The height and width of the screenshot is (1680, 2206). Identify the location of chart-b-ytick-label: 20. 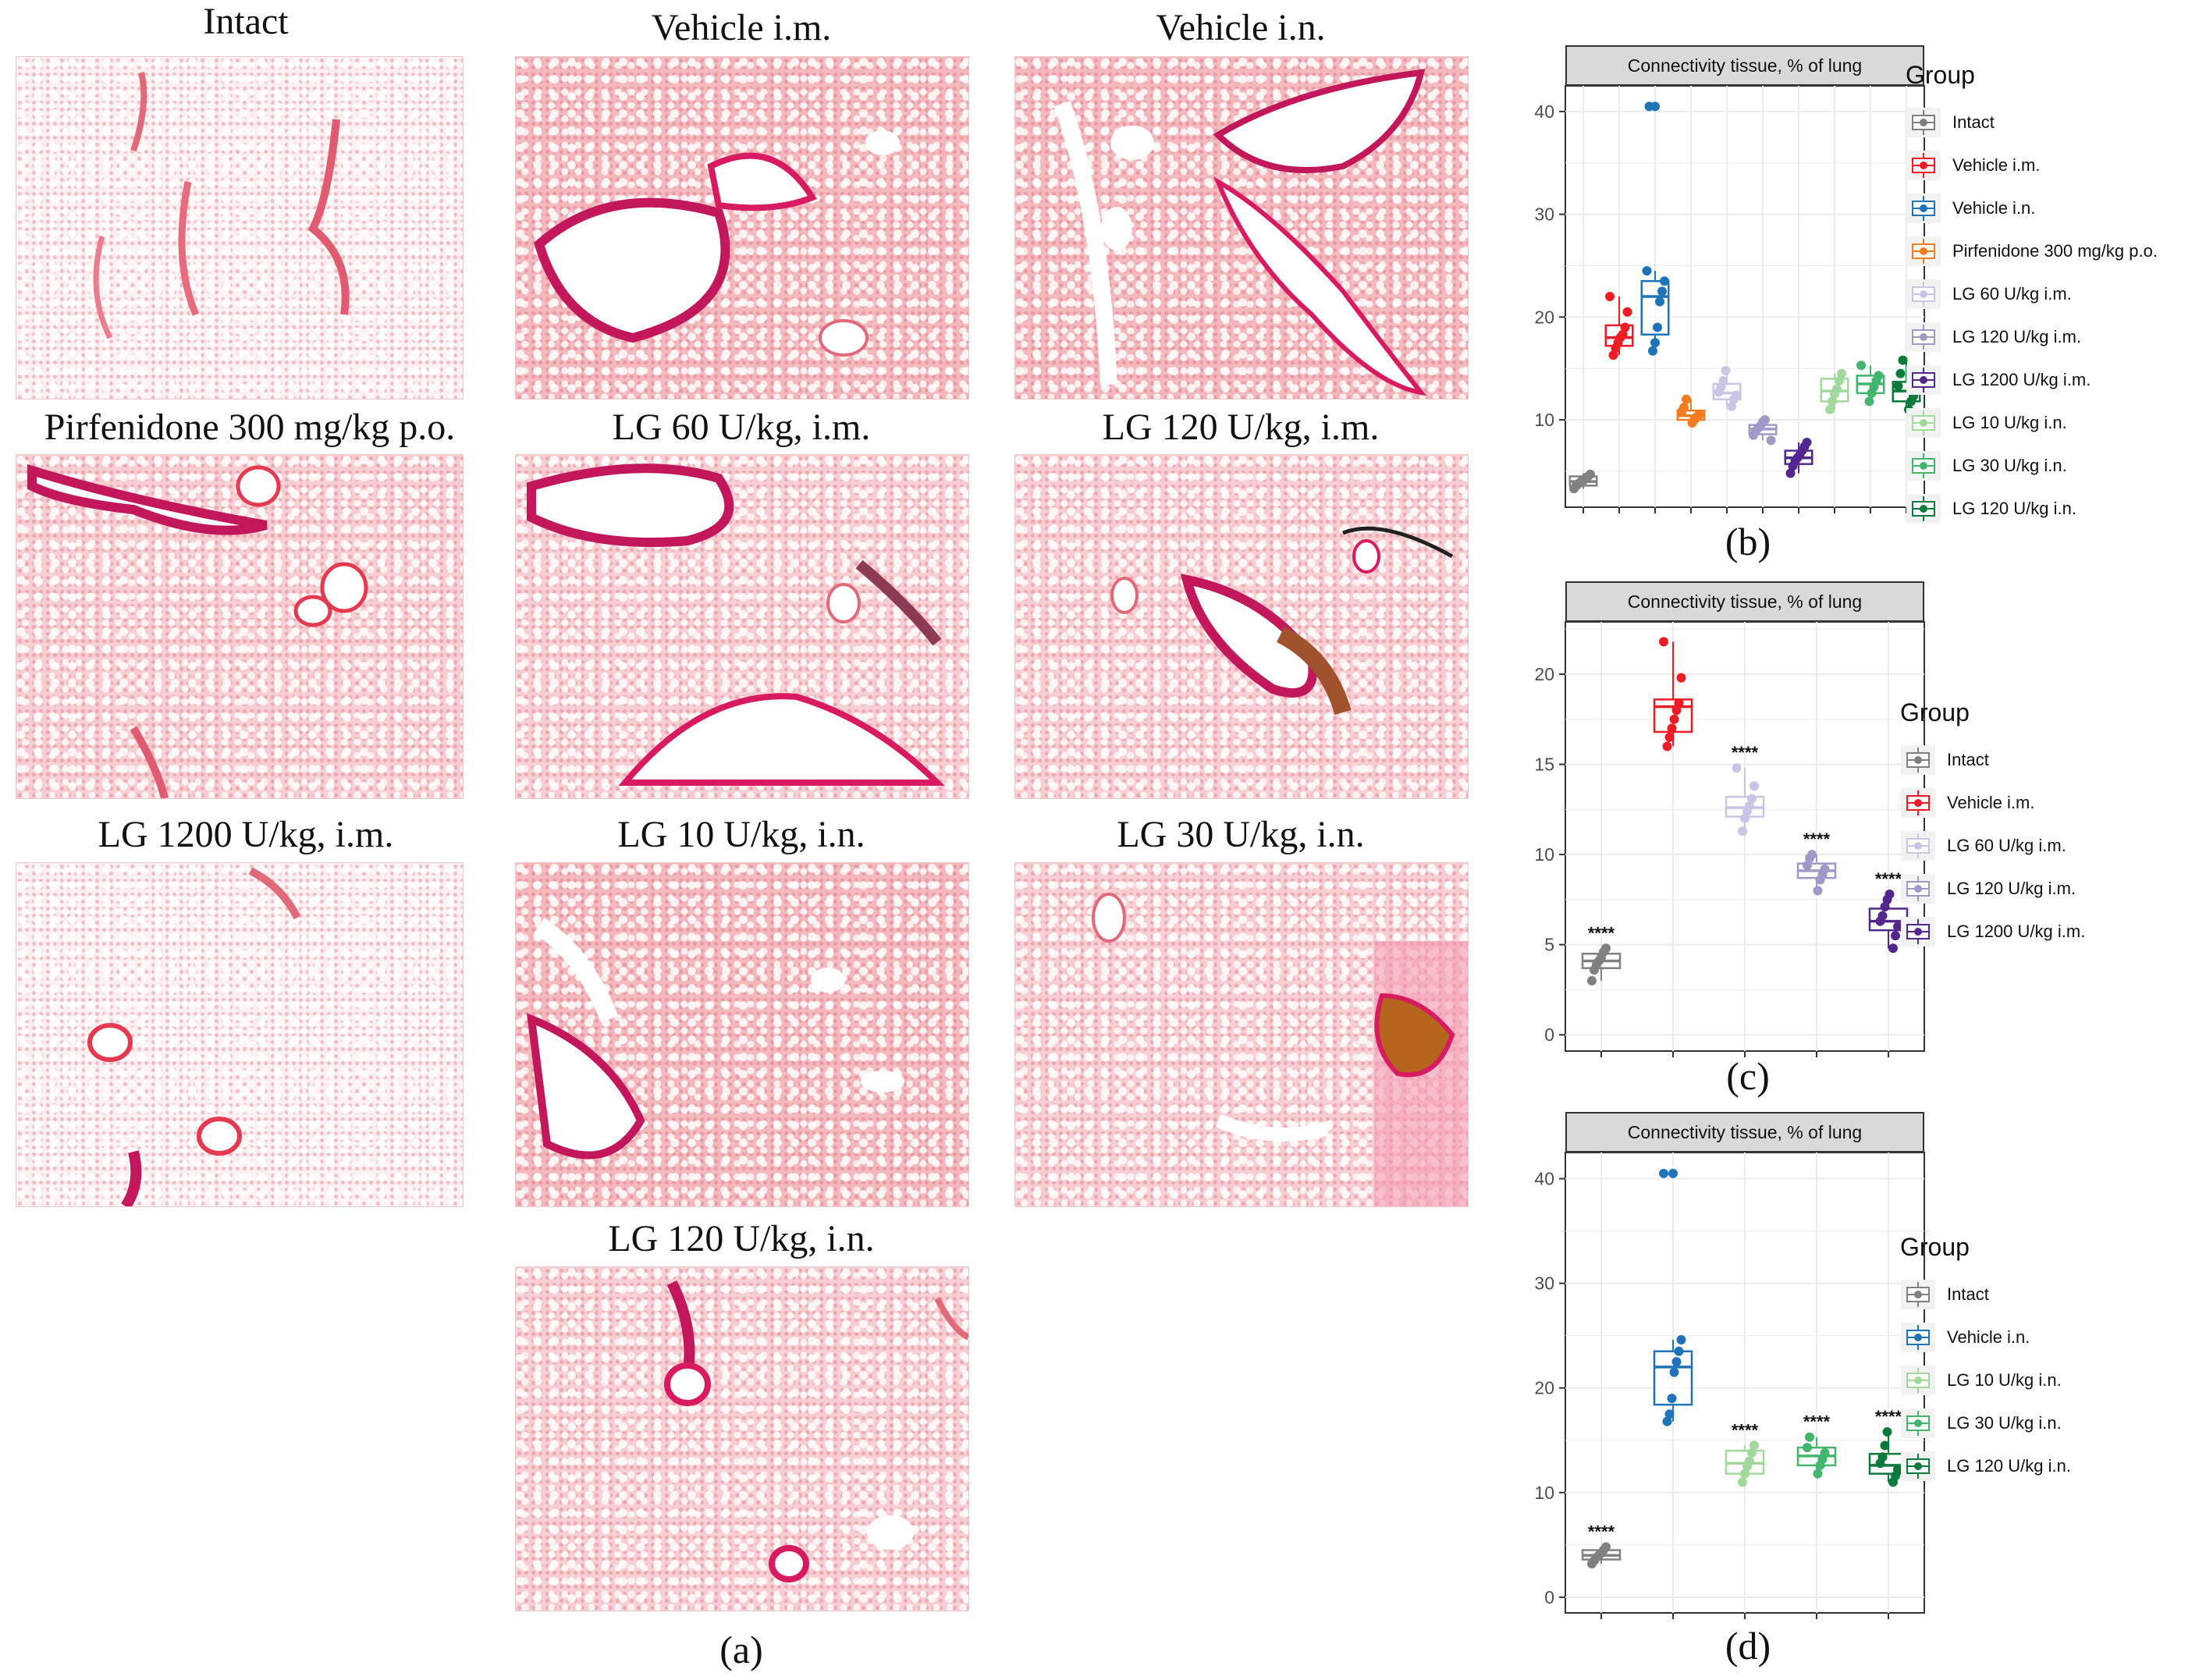
(1544, 317).